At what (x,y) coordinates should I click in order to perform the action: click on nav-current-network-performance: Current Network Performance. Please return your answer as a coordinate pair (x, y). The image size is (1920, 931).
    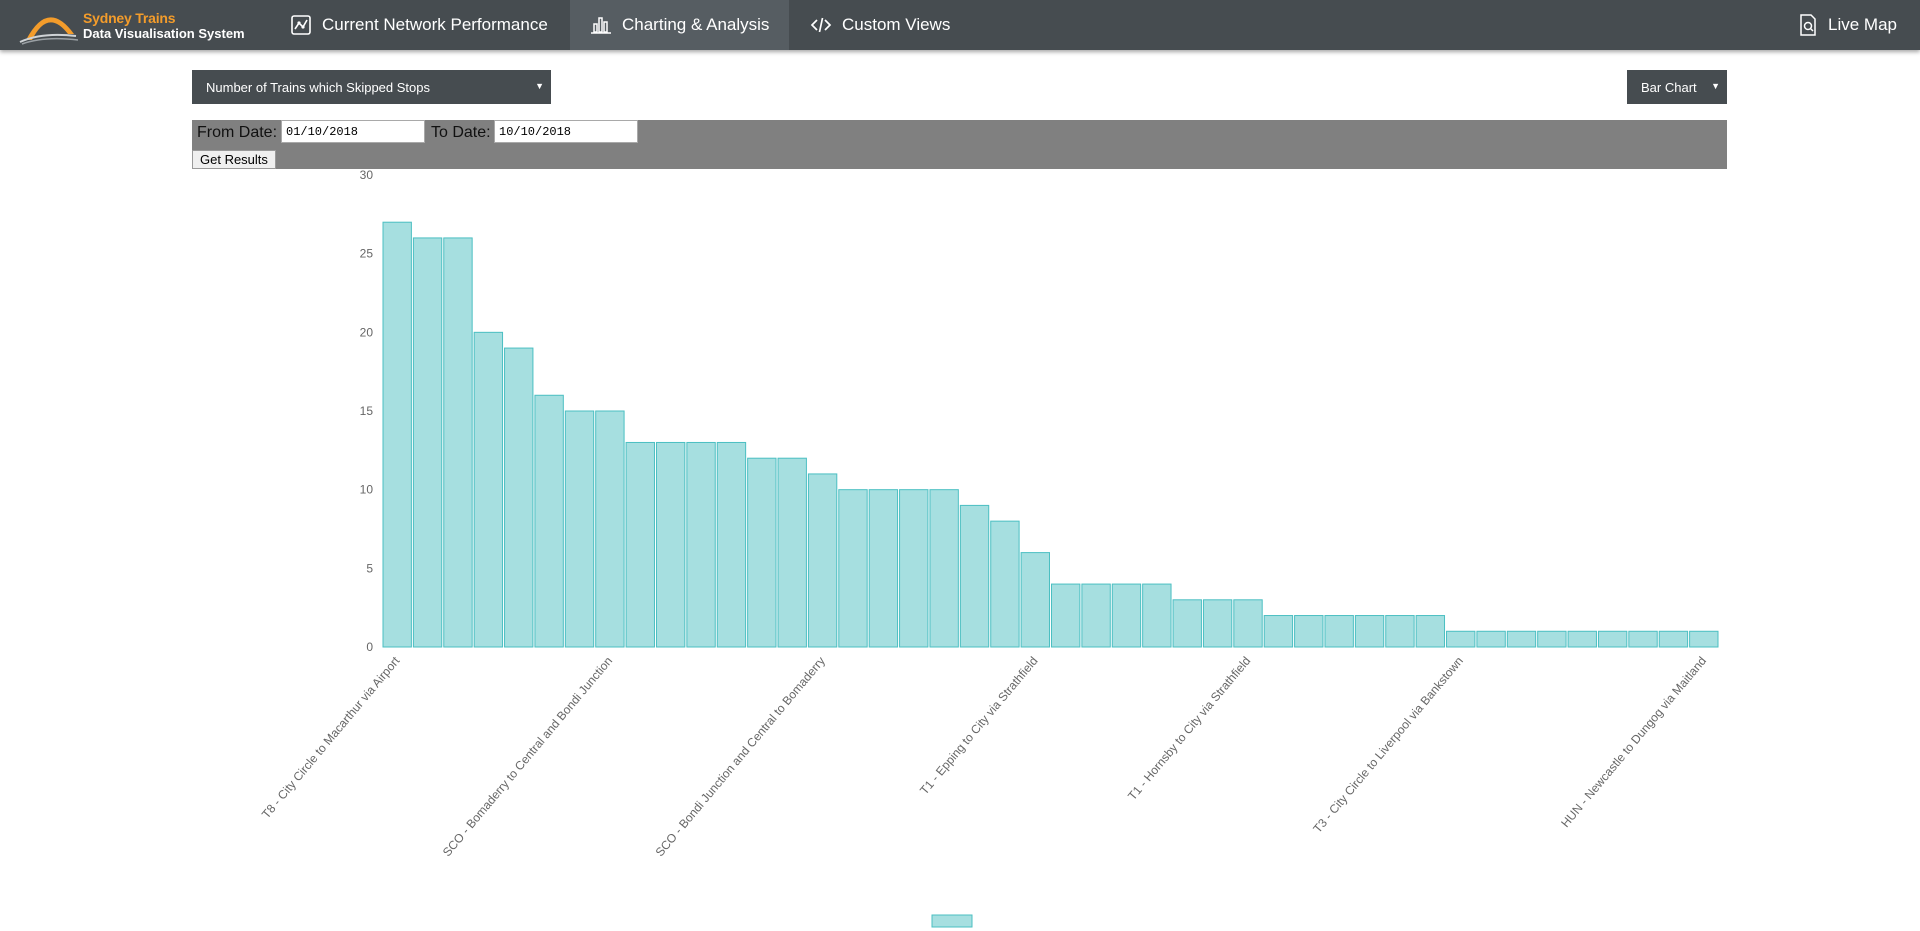
    Looking at the image, I should click on (419, 25).